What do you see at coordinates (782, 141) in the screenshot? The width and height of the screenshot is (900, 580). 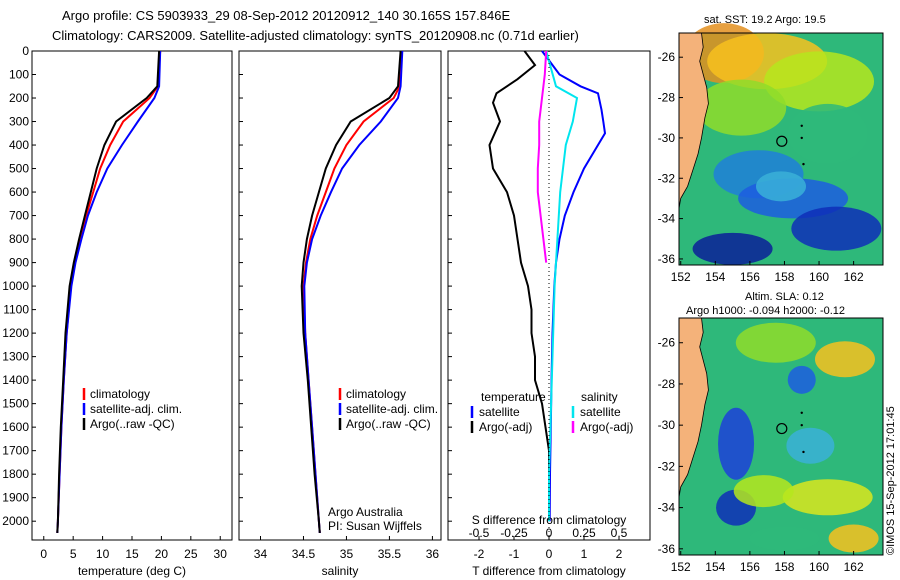 I see `sst-map-float-marker` at bounding box center [782, 141].